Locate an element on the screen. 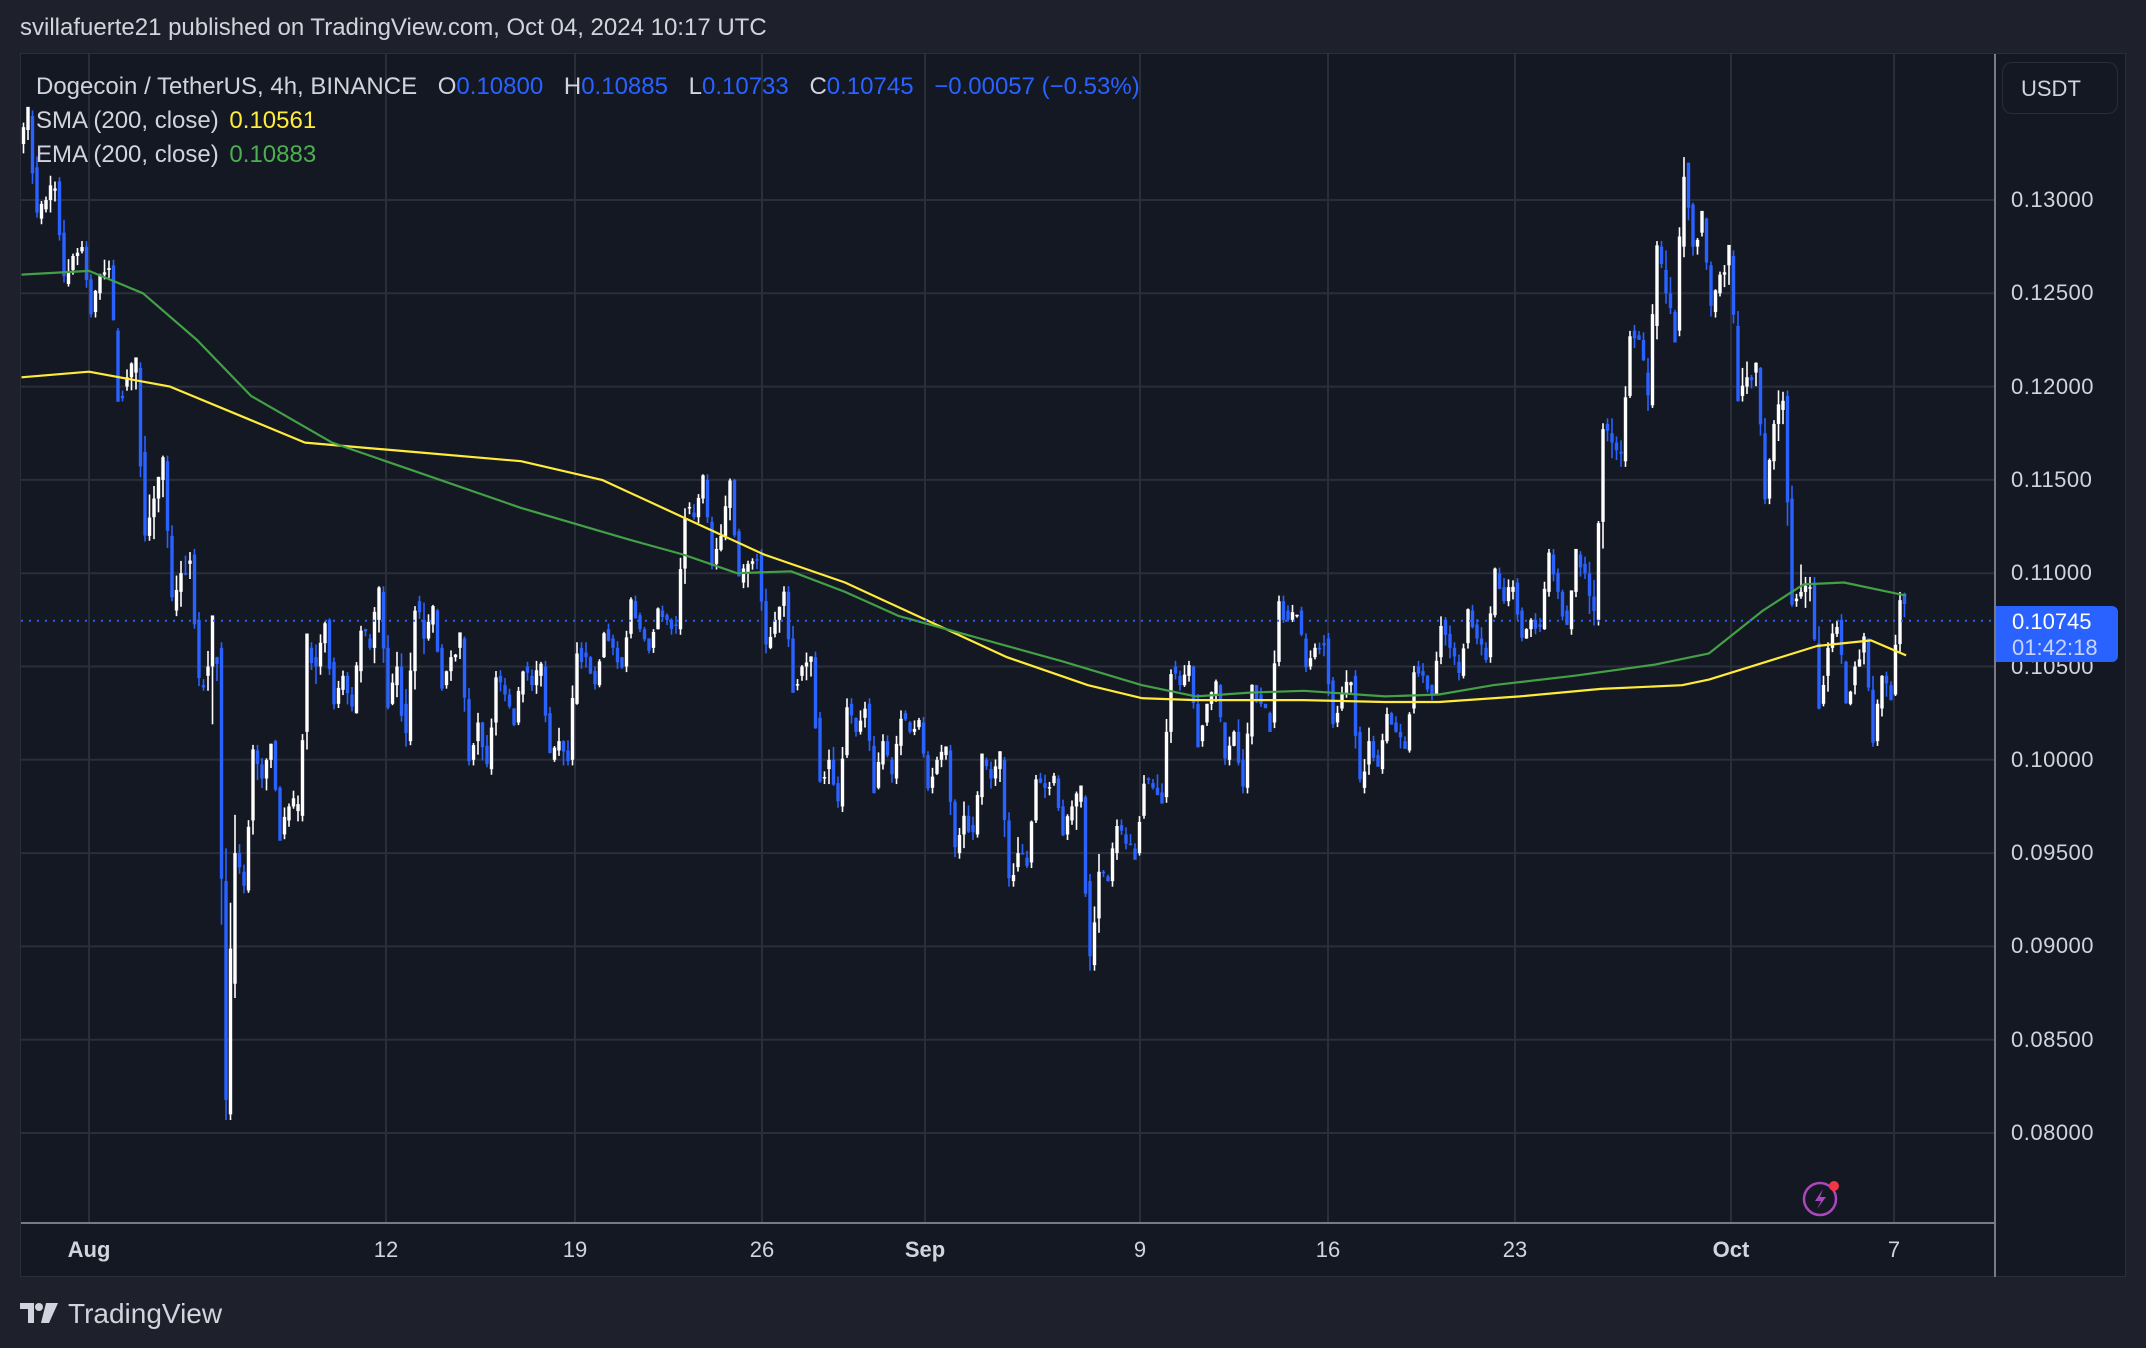 This screenshot has width=2146, height=1348. symbol-name: Dogecoin / TetherUS, 4h, BINANCE is located at coordinates (227, 86).